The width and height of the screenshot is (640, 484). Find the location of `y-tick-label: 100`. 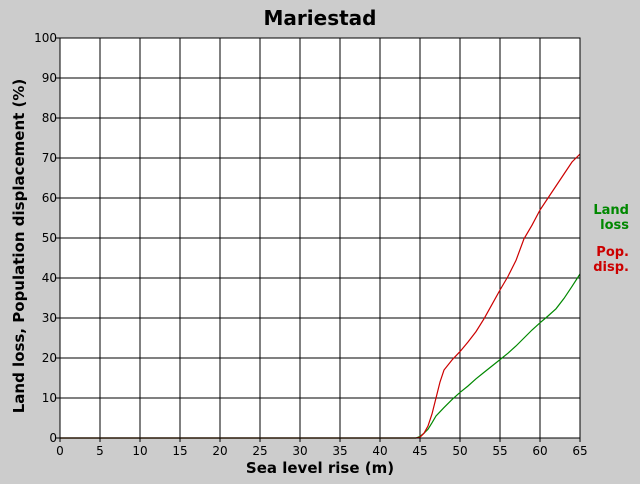

y-tick-label: 100 is located at coordinates (45, 38).